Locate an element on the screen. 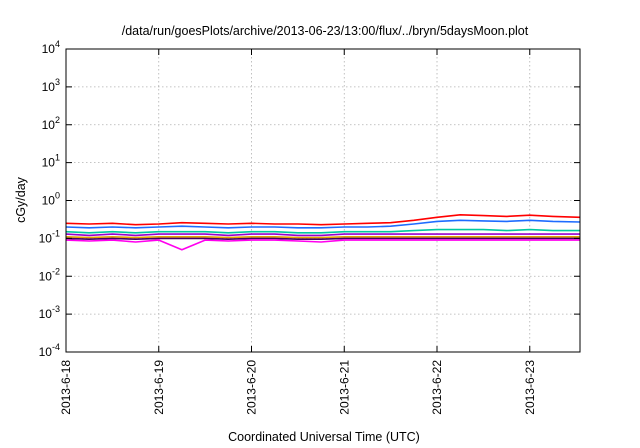 The width and height of the screenshot is (640, 448). y-tick-label: 10¹ is located at coordinates (51, 161).